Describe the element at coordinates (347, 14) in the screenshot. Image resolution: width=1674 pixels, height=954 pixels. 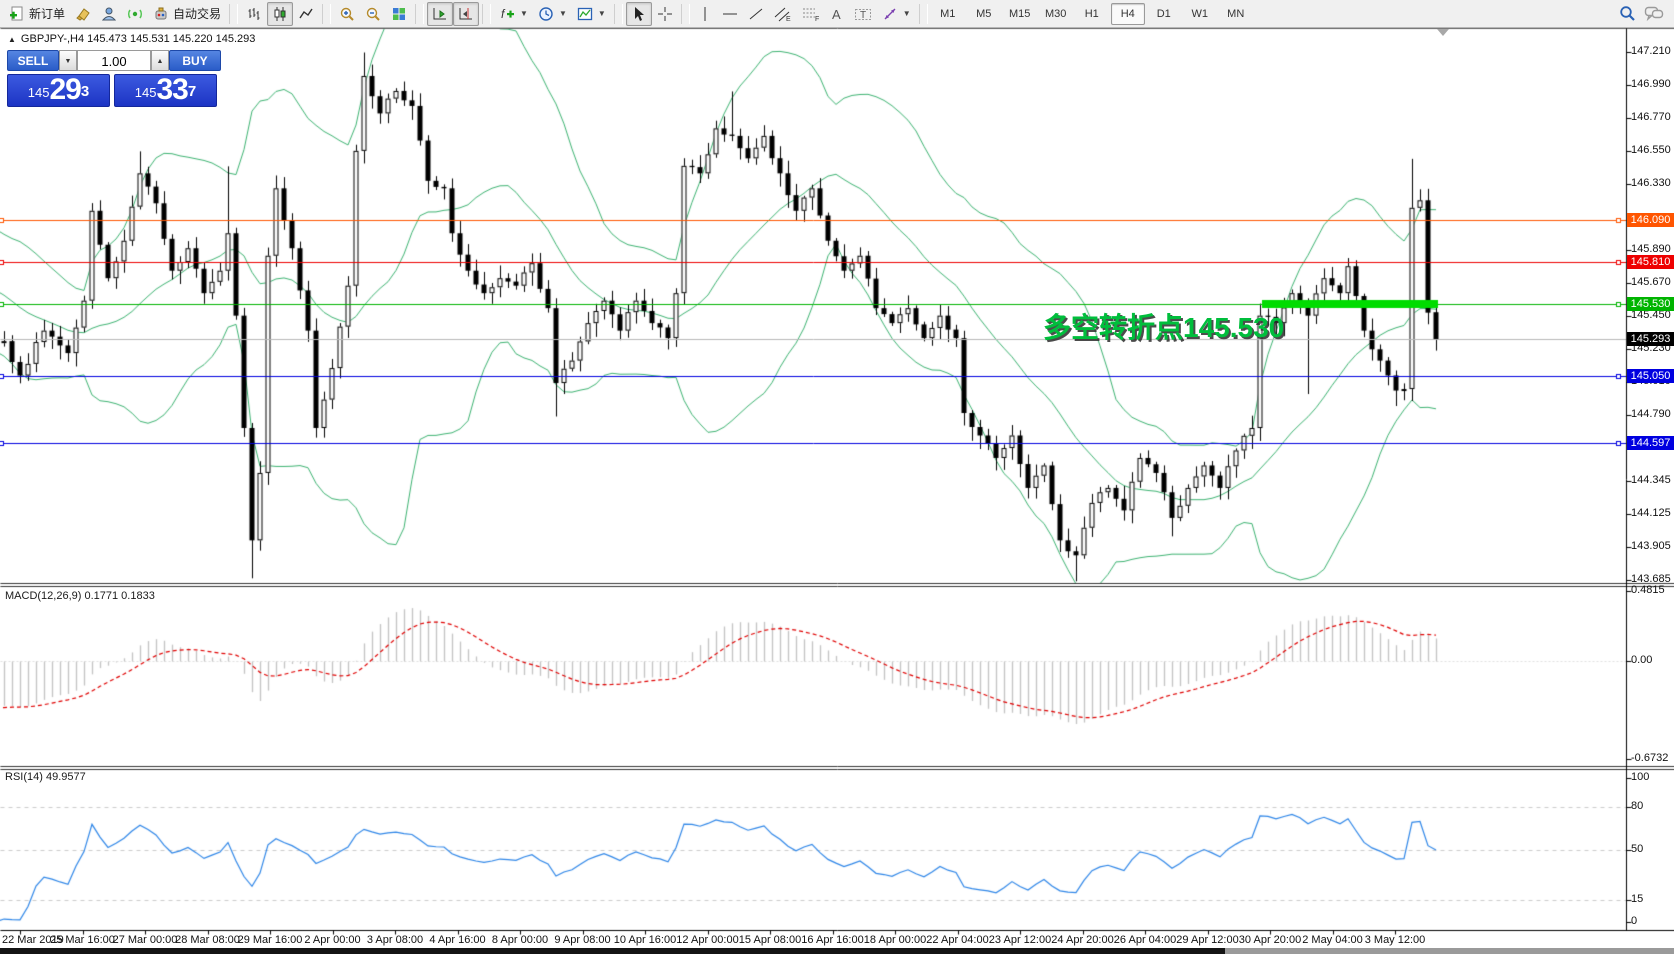
I see `zoom-in-button` at that location.